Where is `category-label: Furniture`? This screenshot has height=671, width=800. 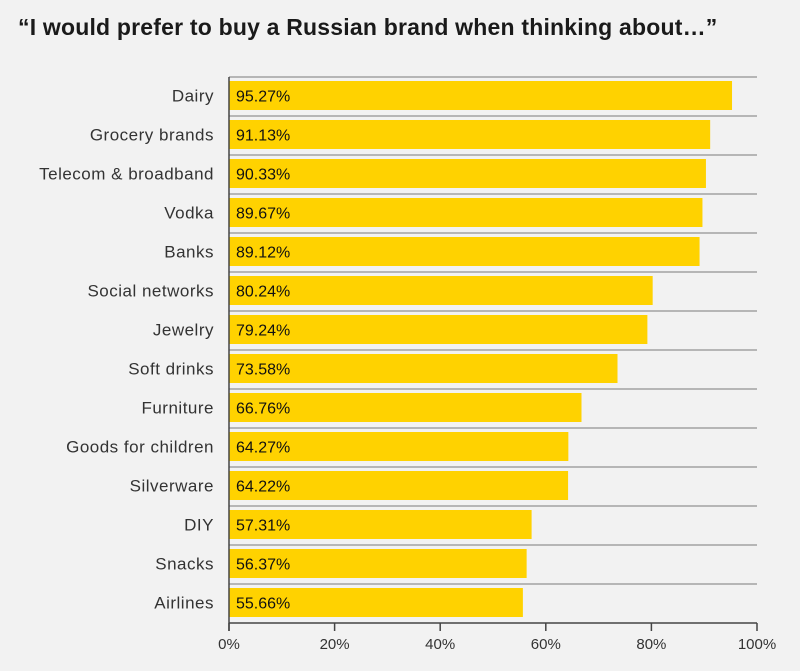 category-label: Furniture is located at coordinates (177, 408).